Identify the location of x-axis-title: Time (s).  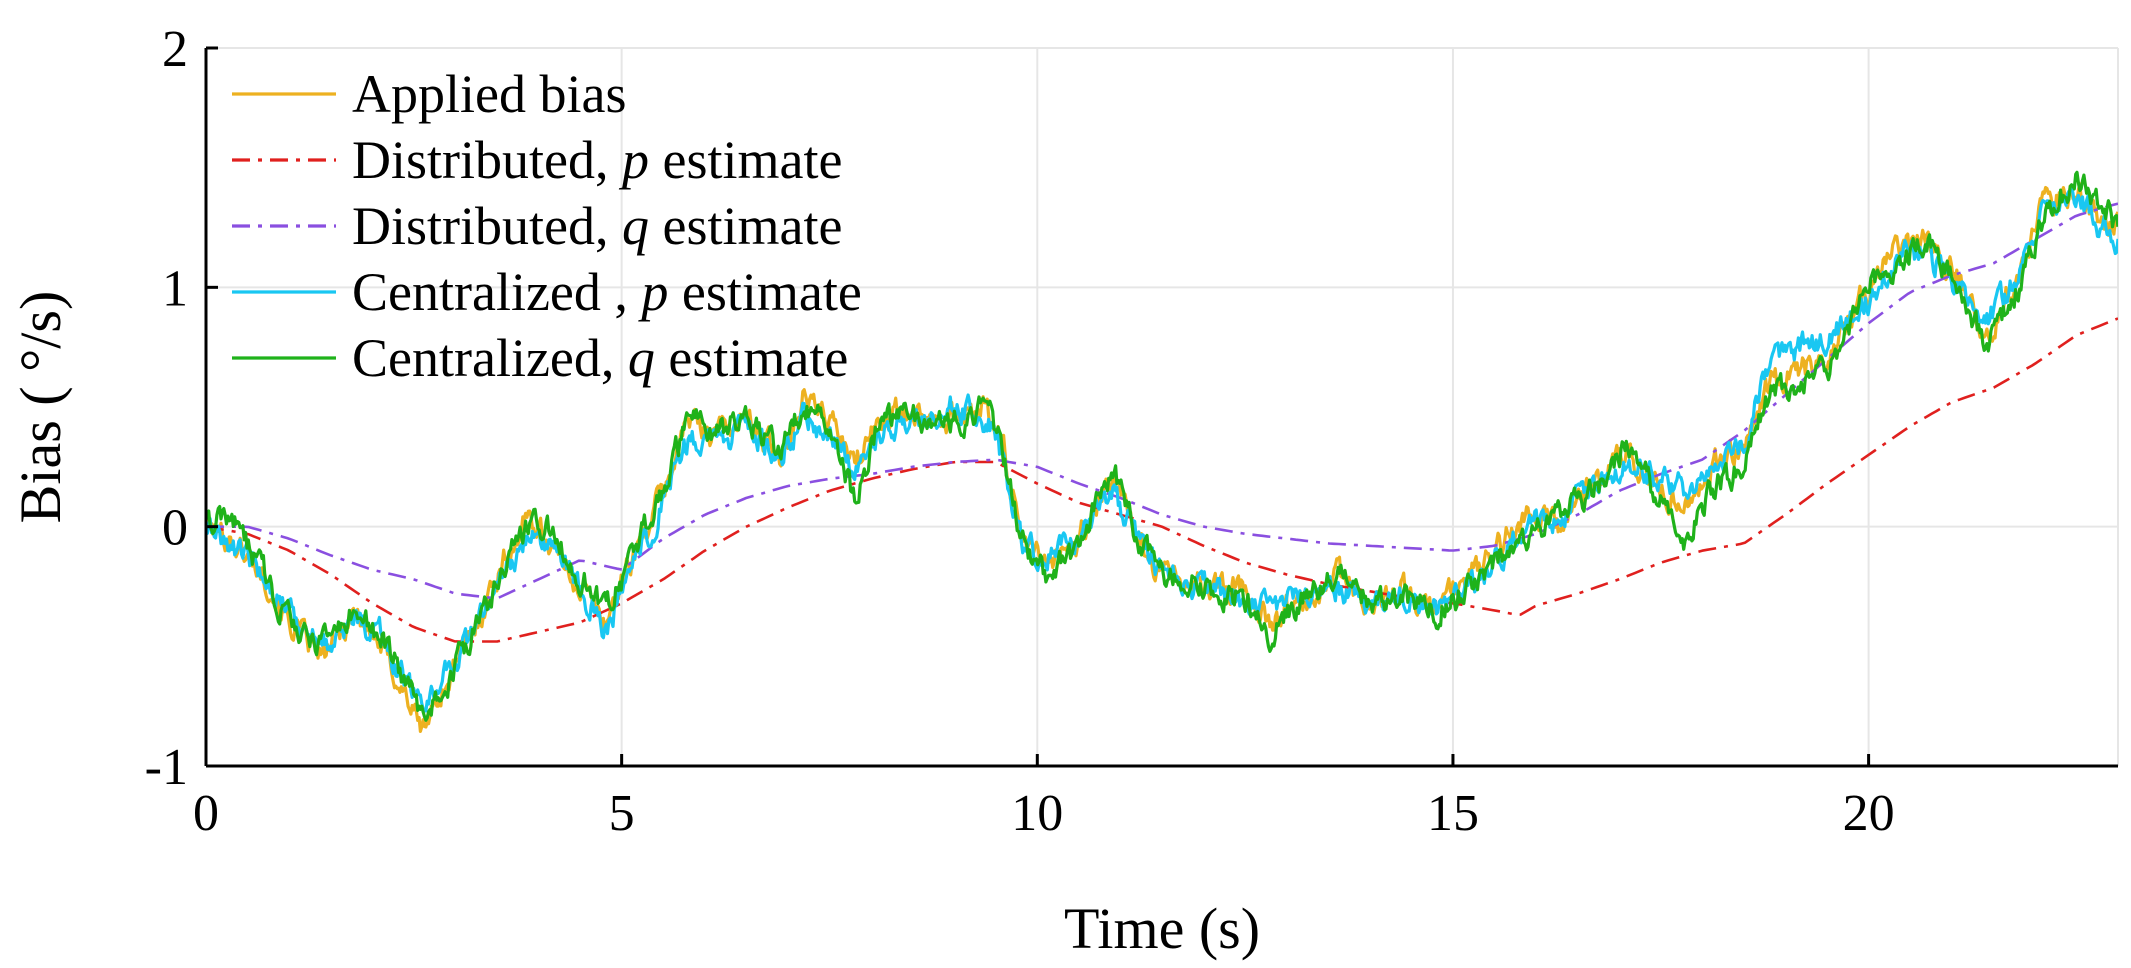
(1162, 928).